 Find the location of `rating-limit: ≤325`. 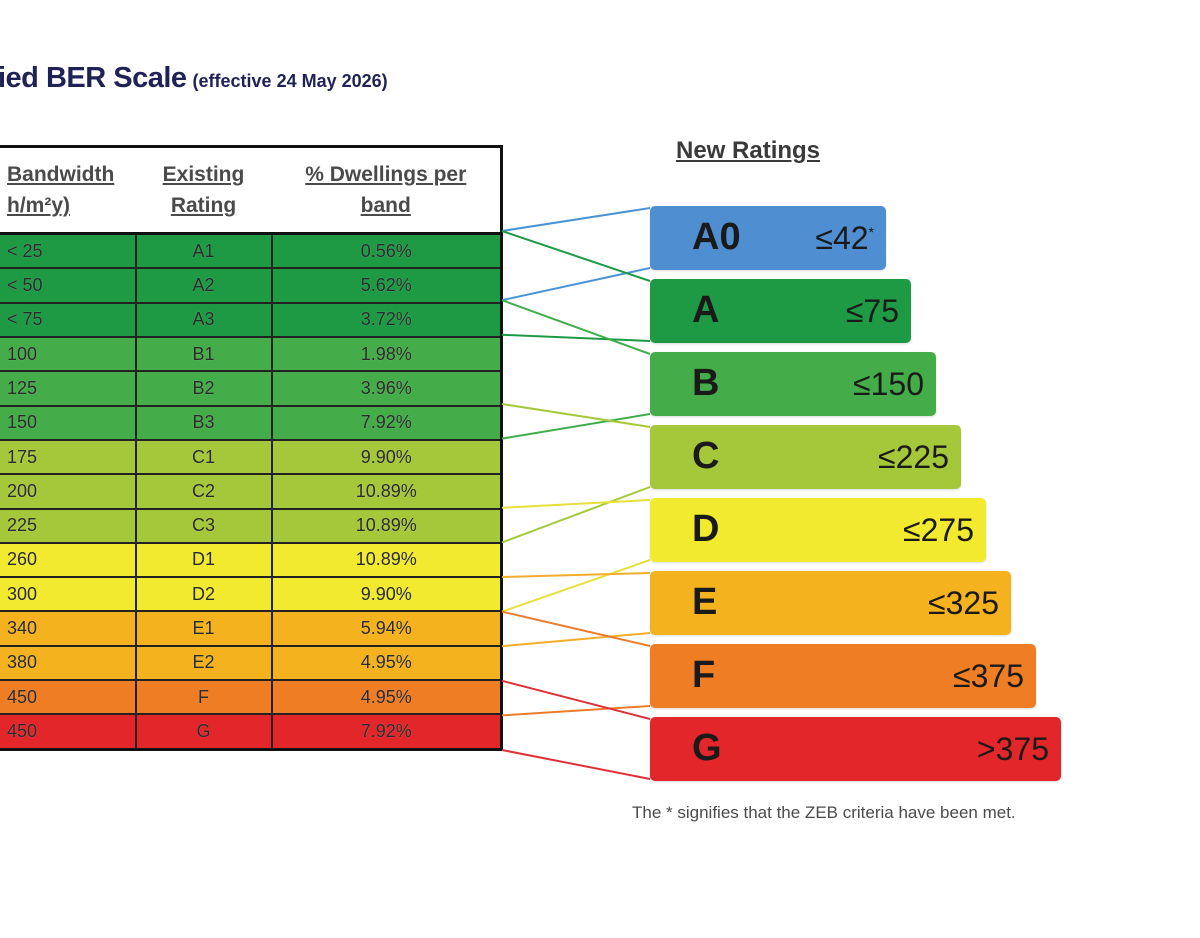

rating-limit: ≤325 is located at coordinates (963, 603).